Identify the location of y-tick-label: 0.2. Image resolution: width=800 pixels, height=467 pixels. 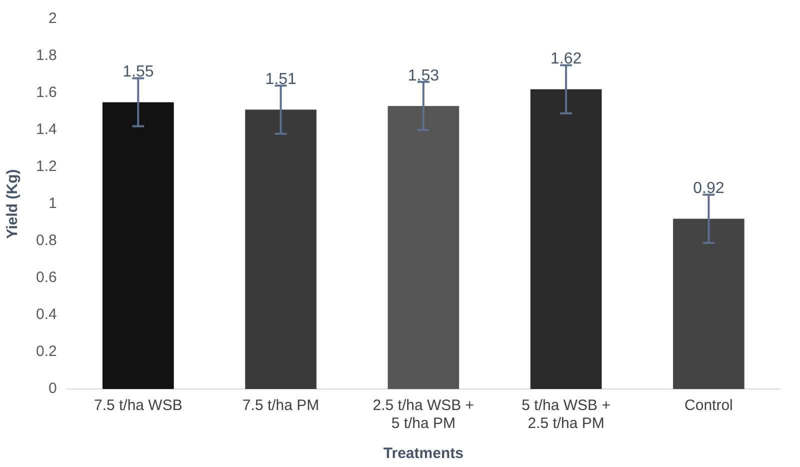
(46, 351).